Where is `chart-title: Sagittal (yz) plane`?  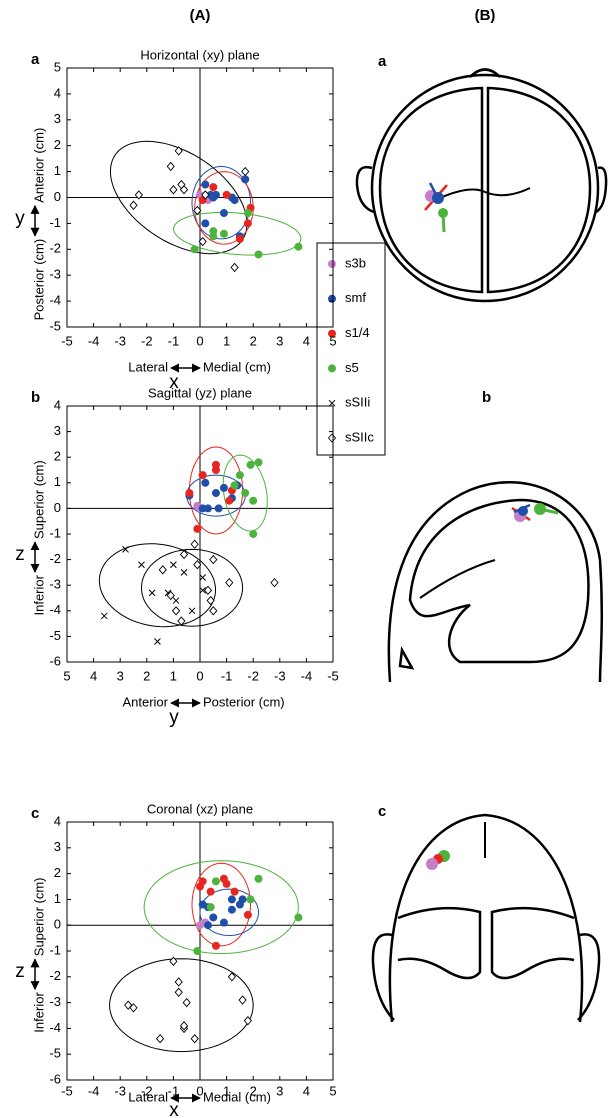
chart-title: Sagittal (yz) plane is located at coordinates (200, 392).